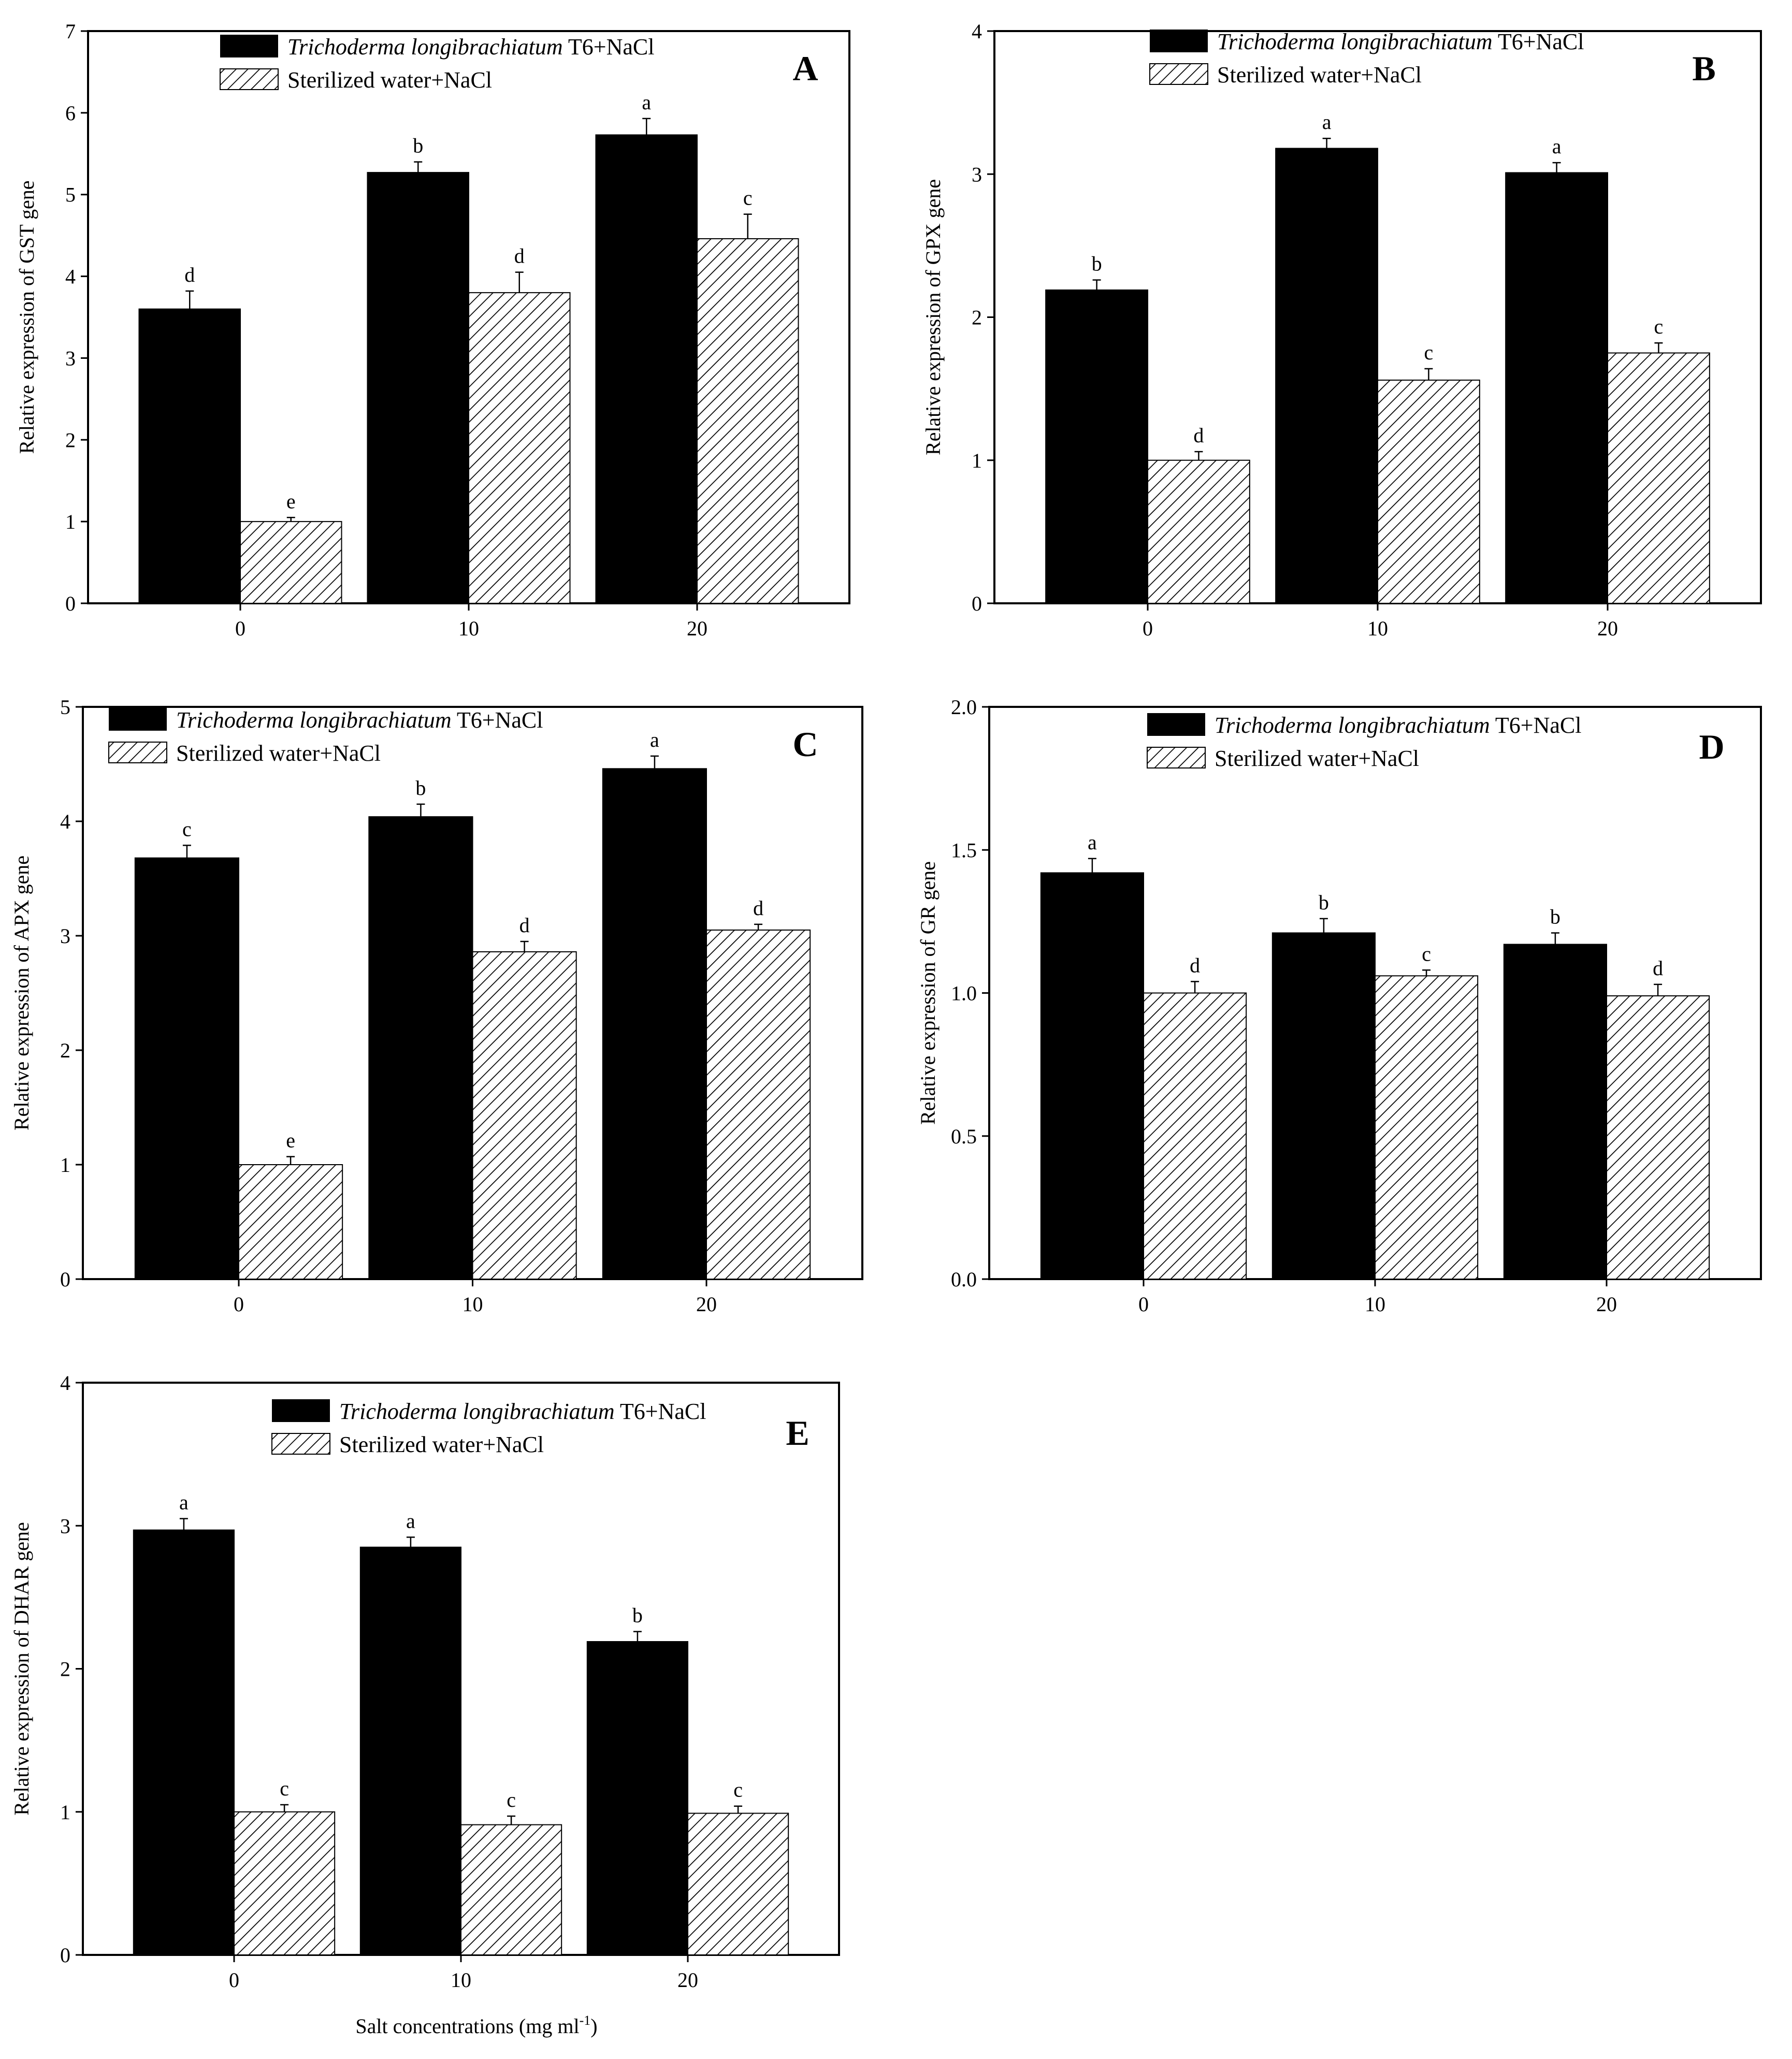 Image resolution: width=1792 pixels, height=2059 pixels. I want to click on panel-letter: D, so click(1711, 747).